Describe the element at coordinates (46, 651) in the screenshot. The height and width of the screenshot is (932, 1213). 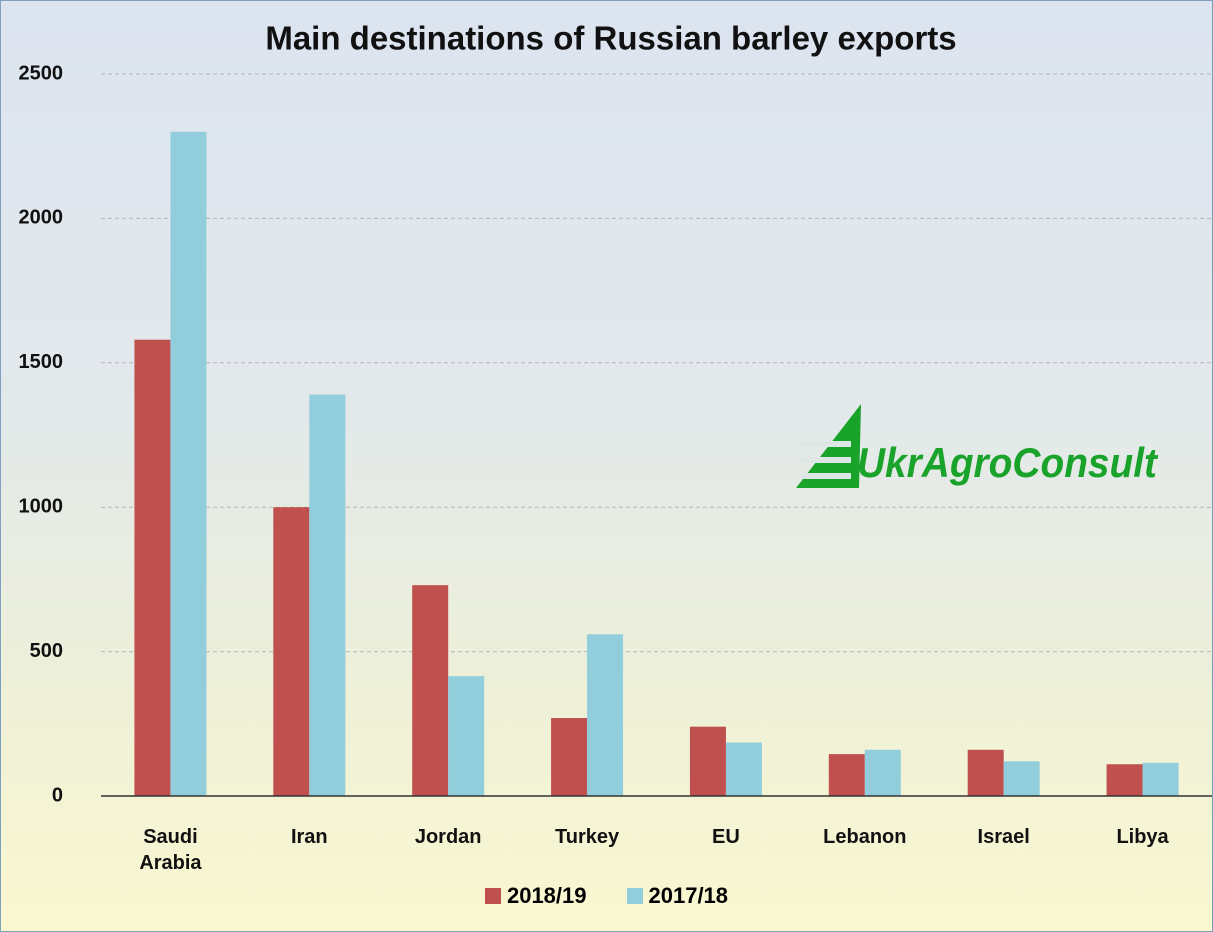
I see `y-tick-label: 500` at that location.